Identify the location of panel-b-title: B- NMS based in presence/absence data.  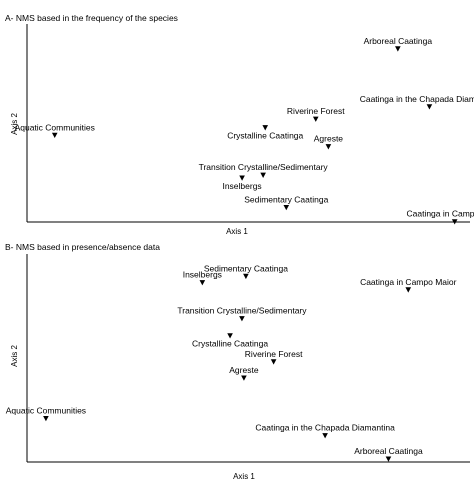
(82, 247).